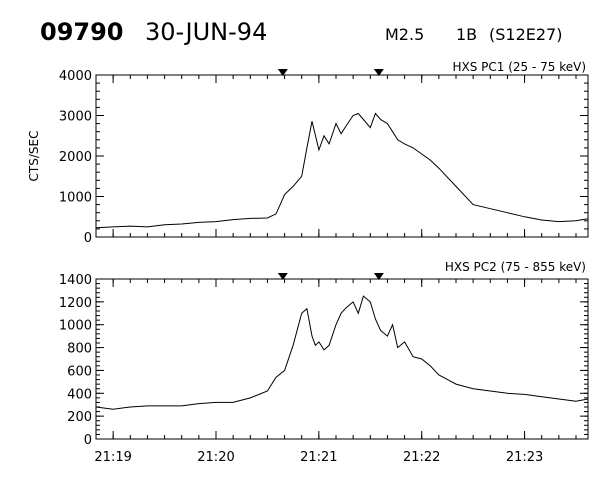 The width and height of the screenshot is (600, 480). Describe the element at coordinates (79, 349) in the screenshot. I see `pc2-y-tick-label: 800` at that location.